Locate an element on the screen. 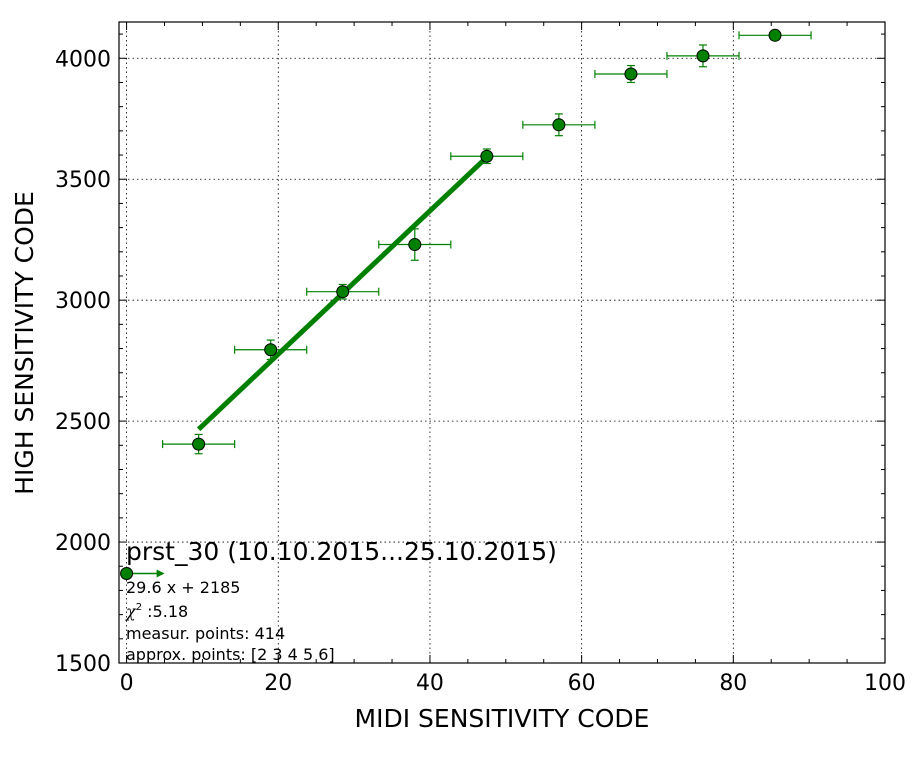 The image size is (912, 762). x-tick-label: 20 is located at coordinates (278, 683).